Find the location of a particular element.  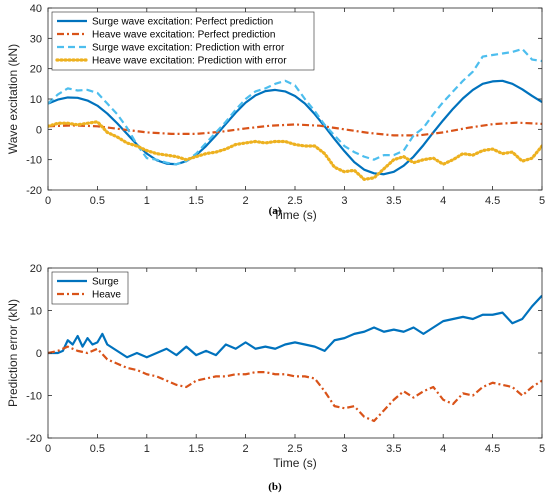

legend-entry: Surge is located at coordinates (105, 282).